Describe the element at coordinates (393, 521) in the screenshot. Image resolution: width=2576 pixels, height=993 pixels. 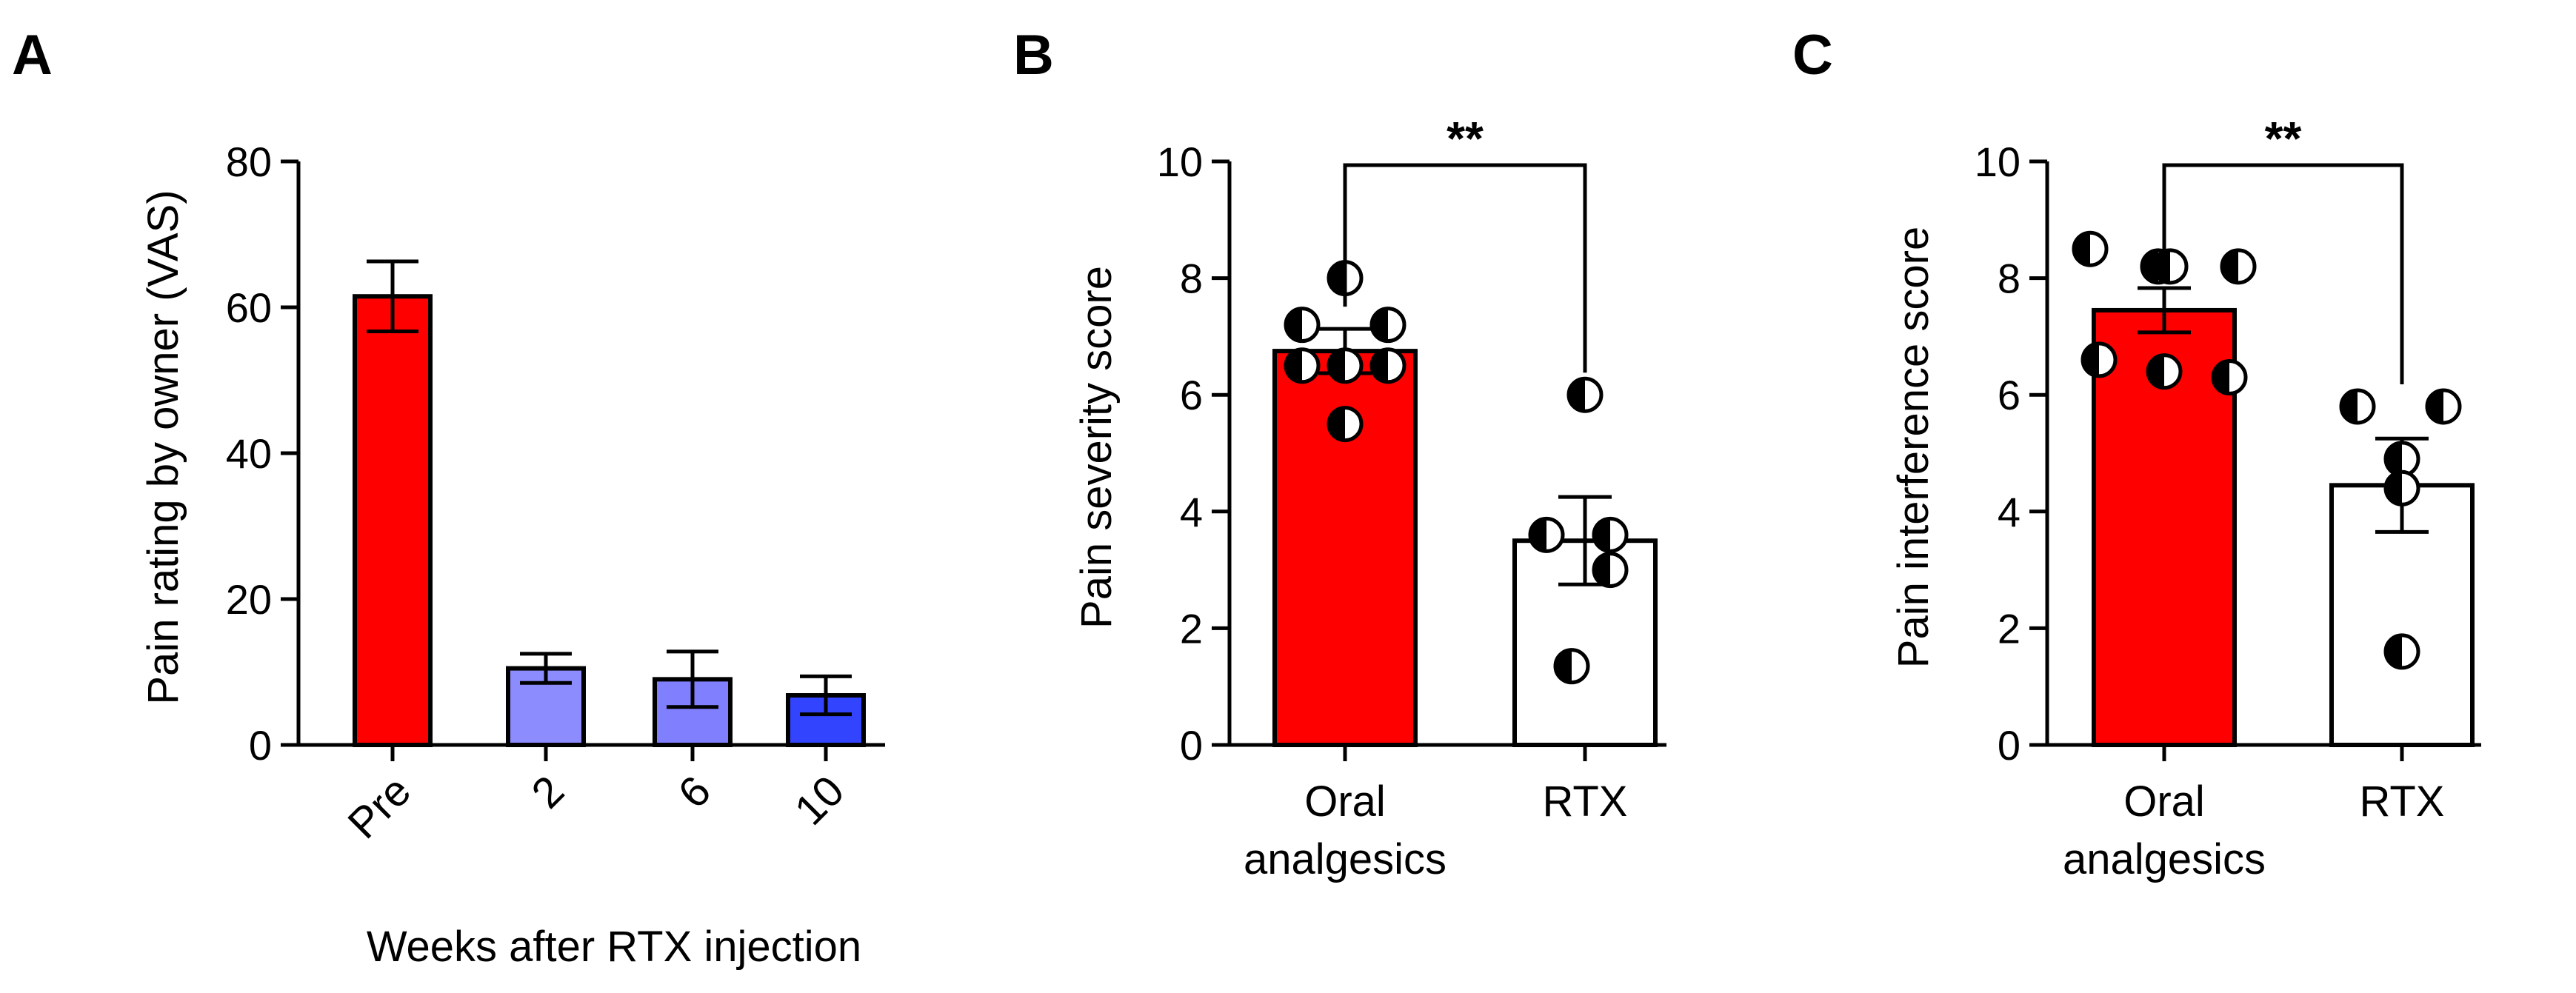
I see `bar` at that location.